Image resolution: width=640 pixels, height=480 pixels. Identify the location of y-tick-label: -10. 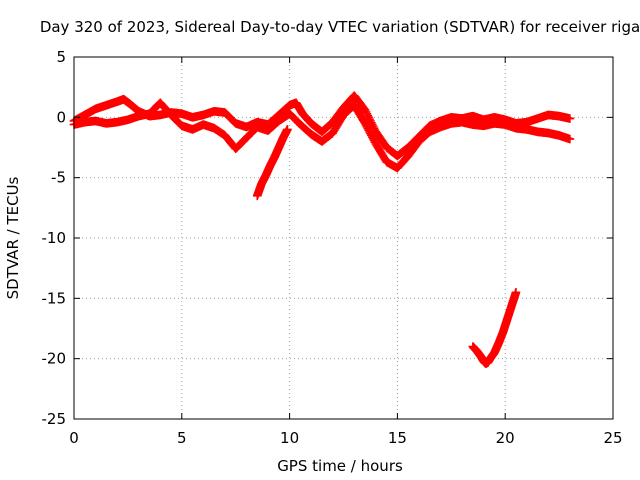
(54, 238).